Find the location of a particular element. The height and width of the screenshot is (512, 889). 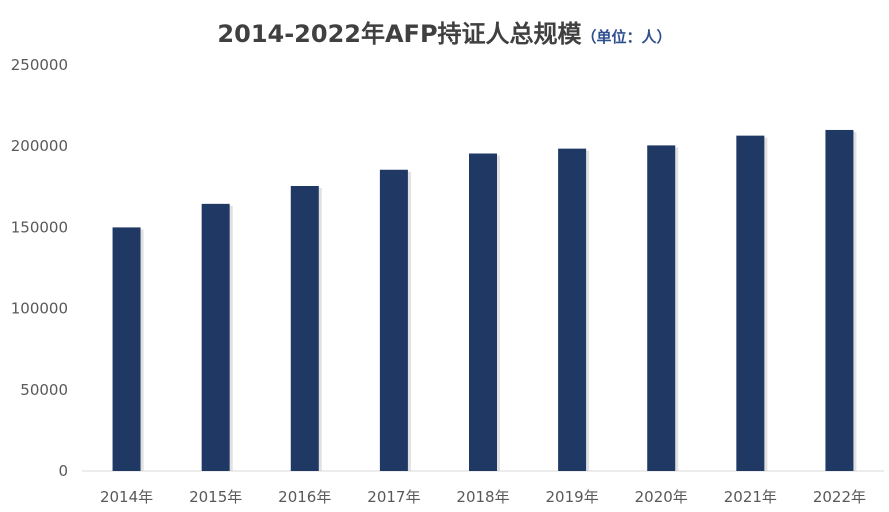

y-tick-label: 0 is located at coordinates (63, 471).